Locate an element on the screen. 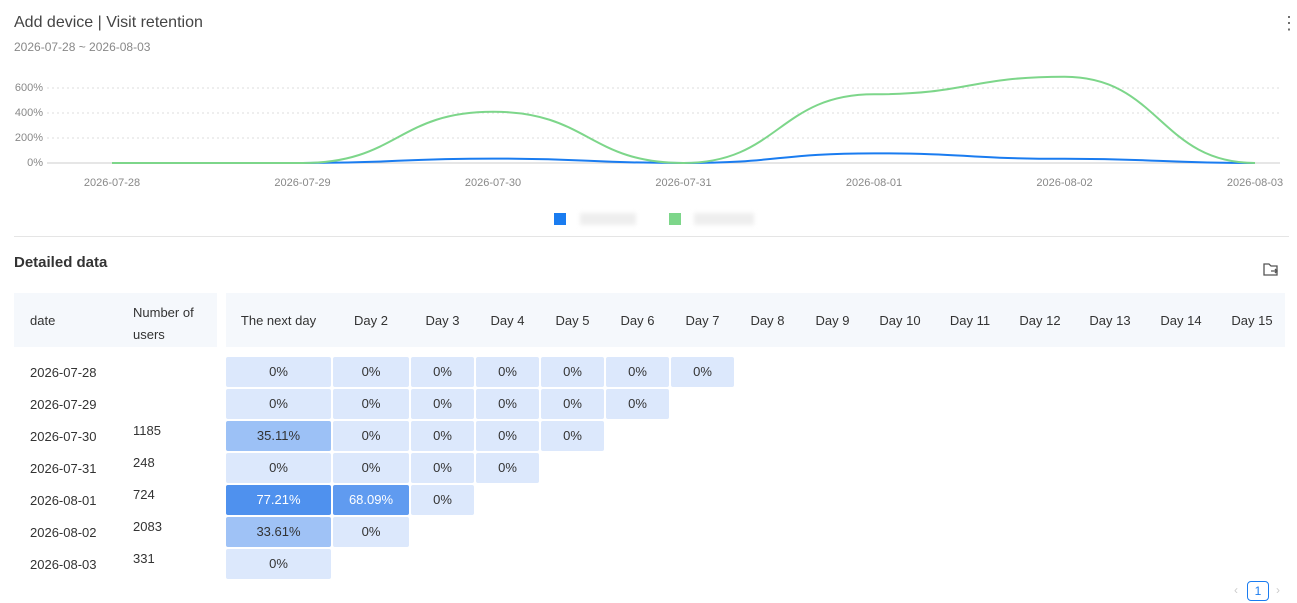 This screenshot has height=603, width=1297. next-page: › is located at coordinates (1278, 590).